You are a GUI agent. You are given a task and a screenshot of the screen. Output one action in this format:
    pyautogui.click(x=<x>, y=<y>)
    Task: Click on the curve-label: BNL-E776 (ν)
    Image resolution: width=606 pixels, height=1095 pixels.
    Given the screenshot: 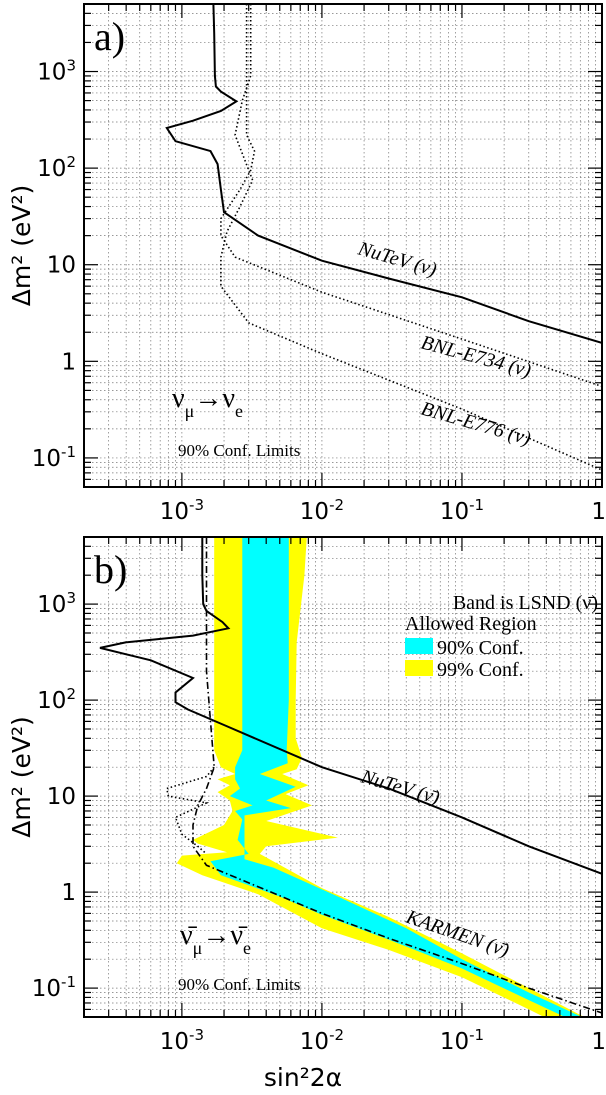 What is the action you would take?
    pyautogui.click(x=476, y=424)
    